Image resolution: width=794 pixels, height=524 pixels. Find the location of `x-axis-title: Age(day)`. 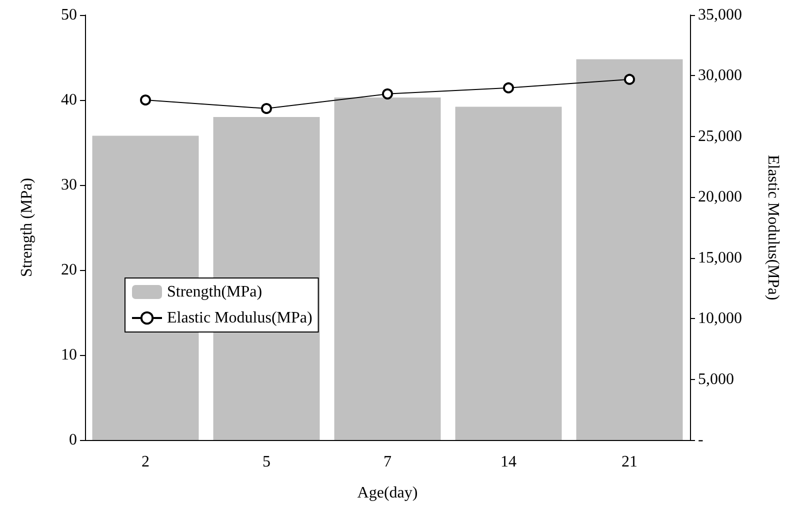

x-axis-title: Age(day) is located at coordinates (387, 493).